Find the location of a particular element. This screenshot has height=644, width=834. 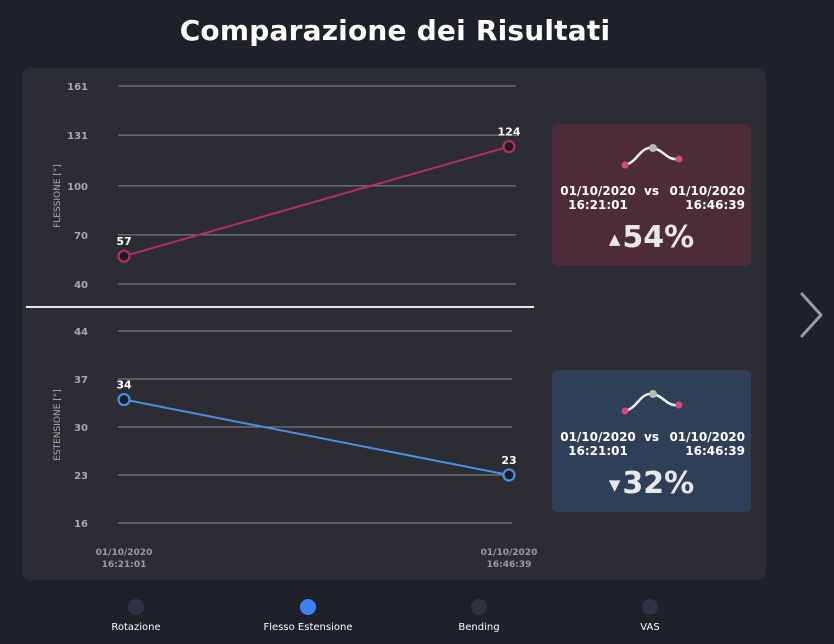

percent-value: 54% is located at coordinates (658, 237).